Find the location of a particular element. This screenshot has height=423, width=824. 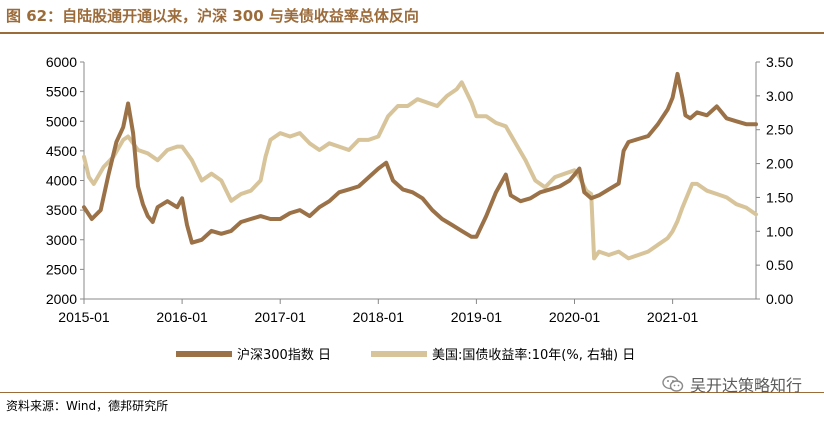

title-rule is located at coordinates (412, 33).